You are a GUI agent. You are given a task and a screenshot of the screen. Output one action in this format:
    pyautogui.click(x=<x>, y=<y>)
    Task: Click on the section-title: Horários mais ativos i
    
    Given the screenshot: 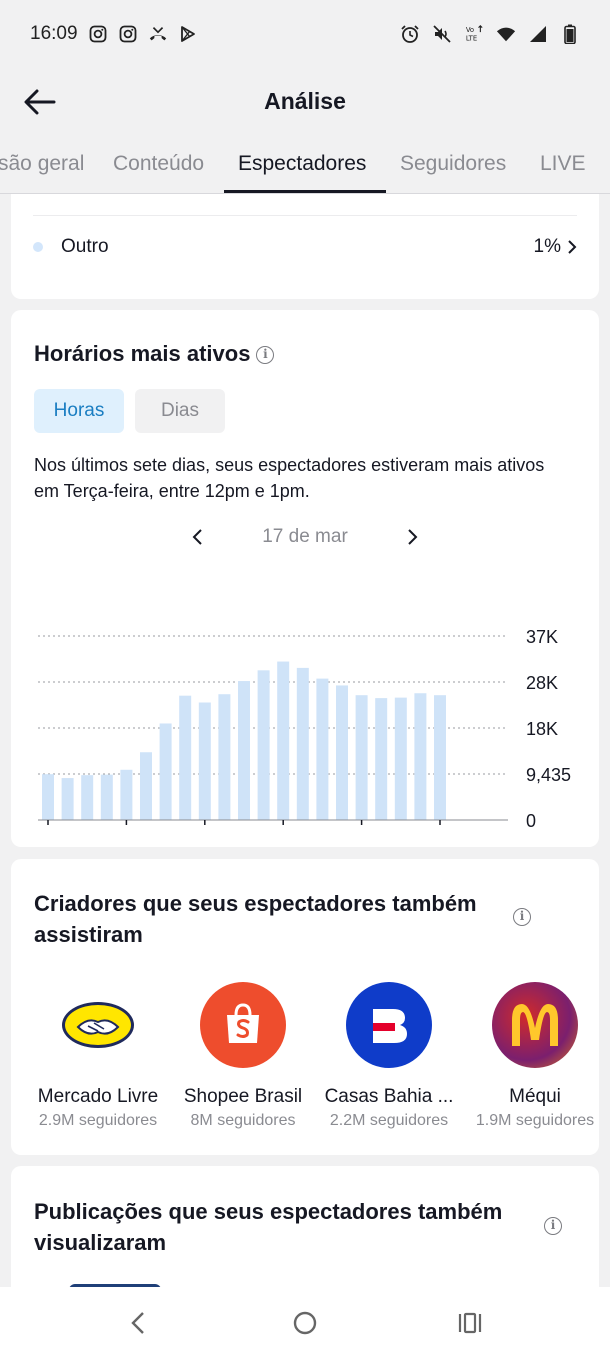 What is the action you would take?
    pyautogui.click(x=154, y=353)
    